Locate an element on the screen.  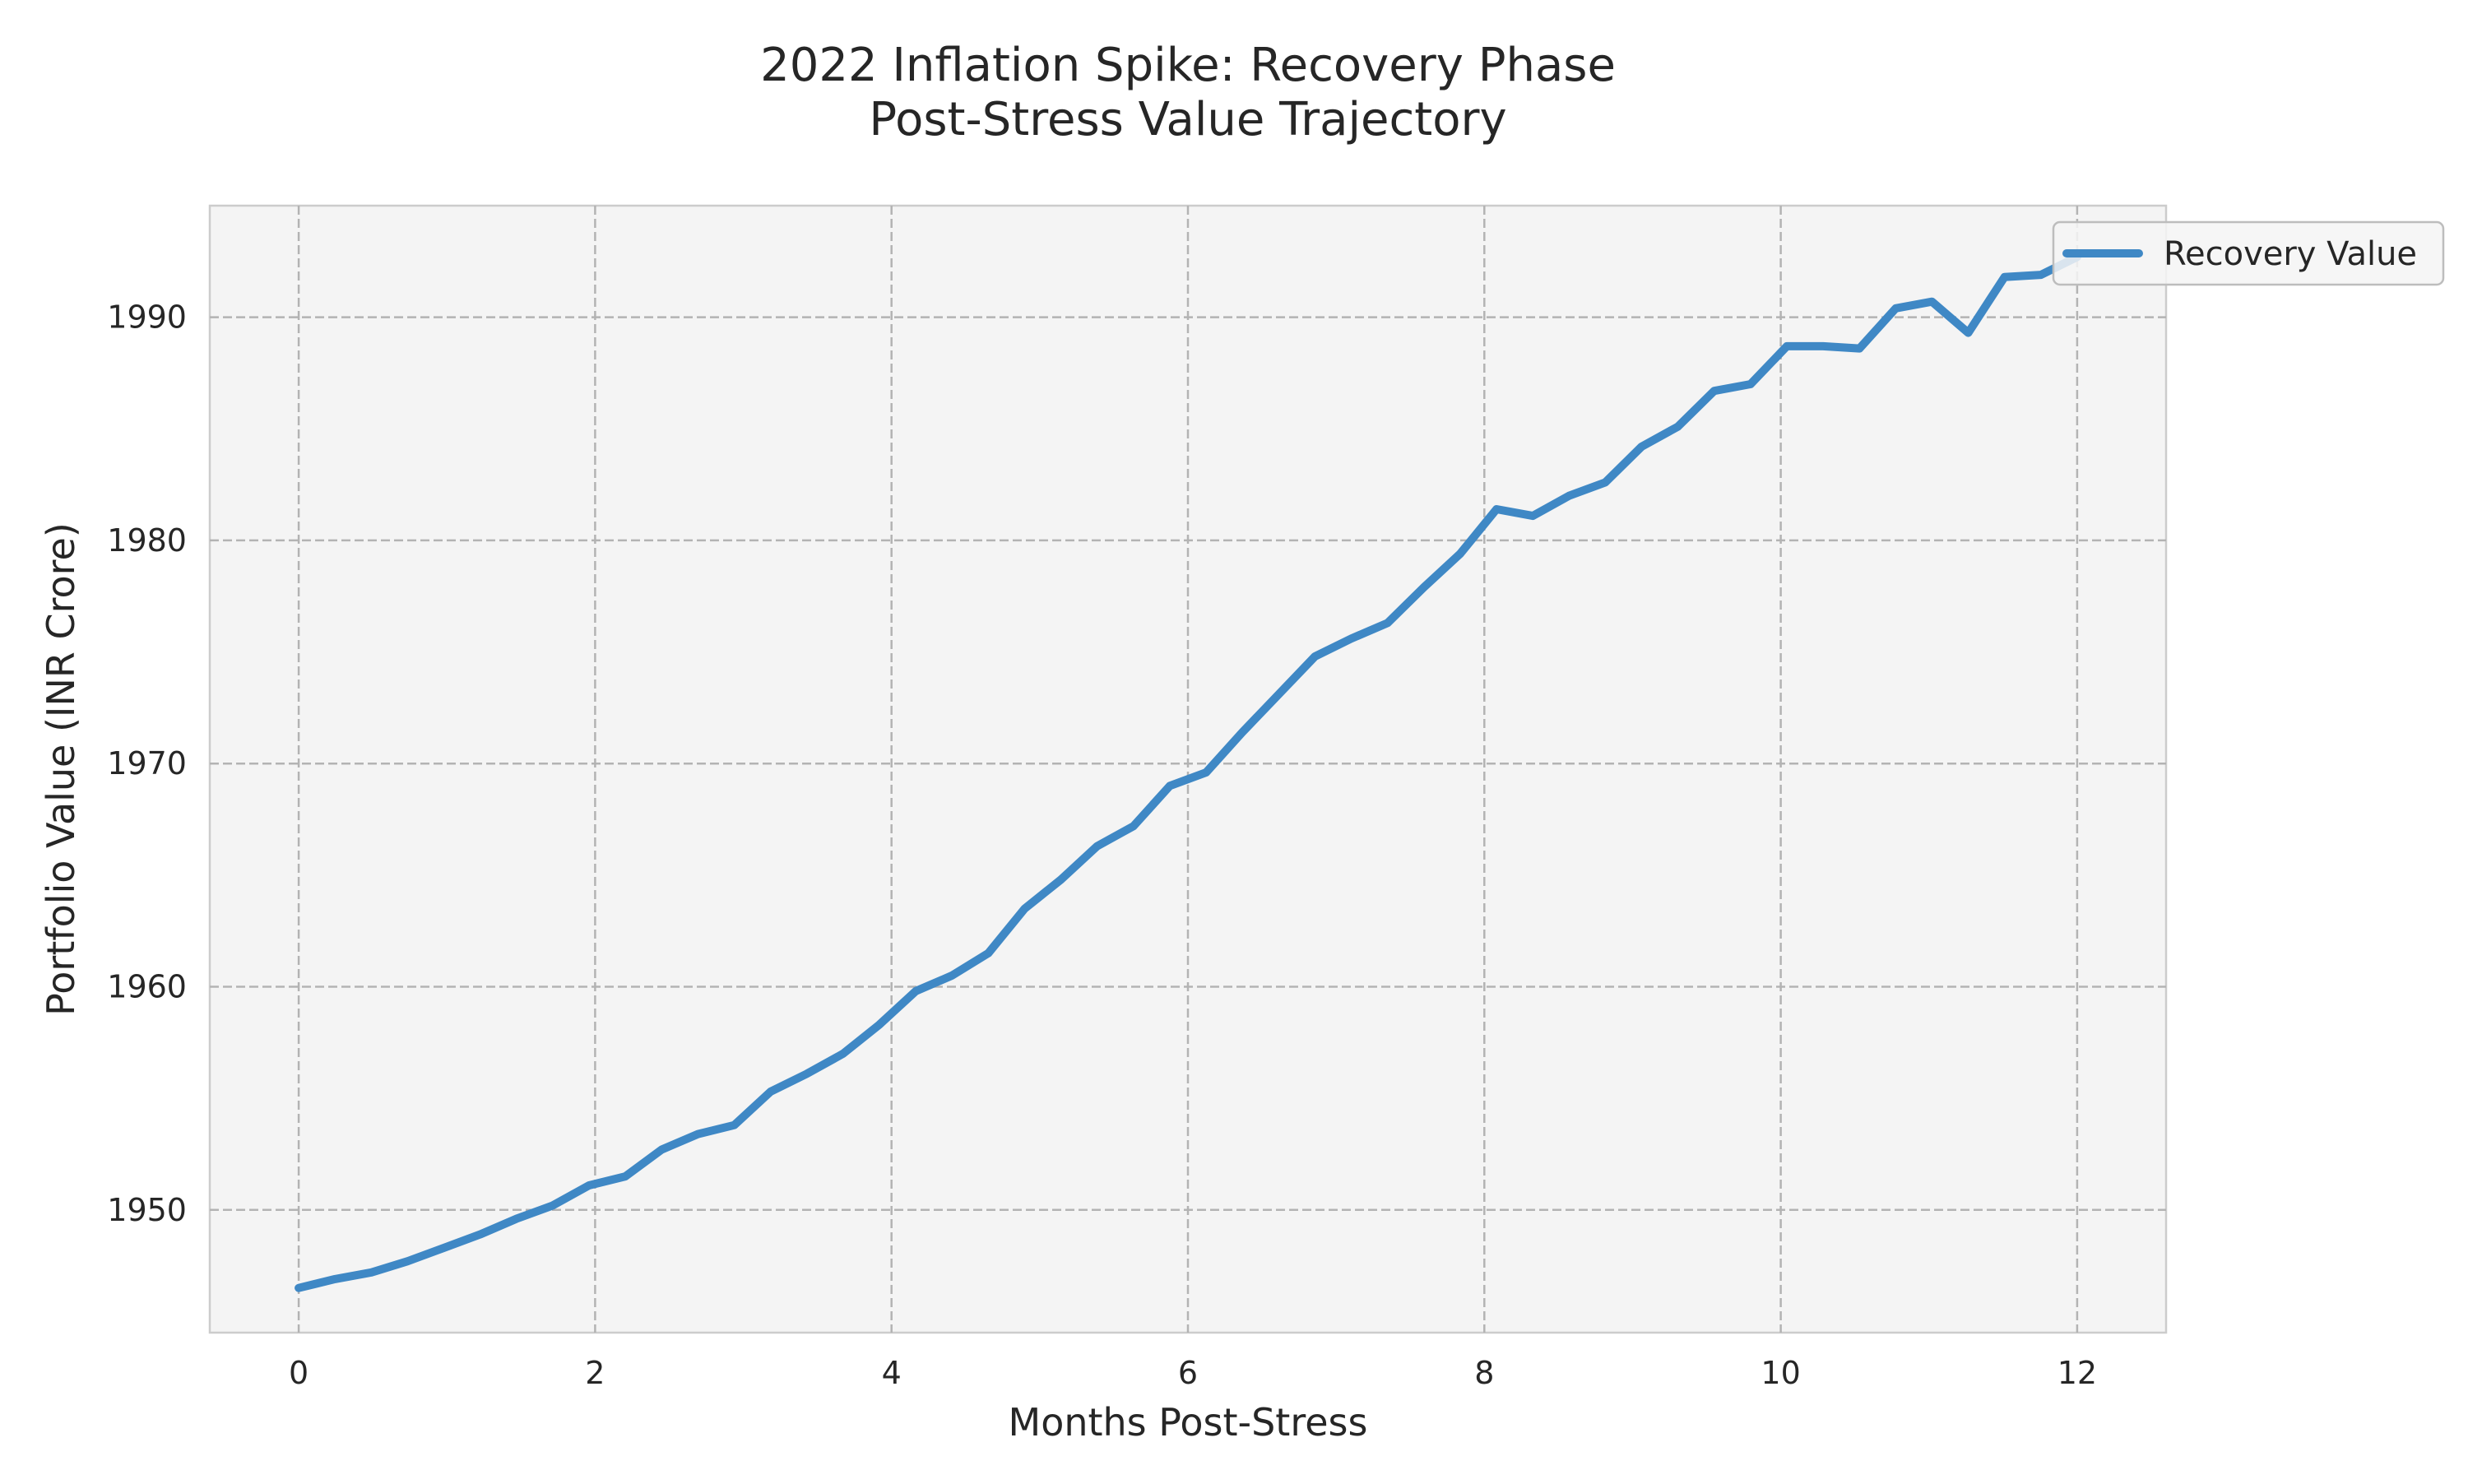
chart-title: 2022 Inflation Spike: Recovery Phase is located at coordinates (1188, 65).